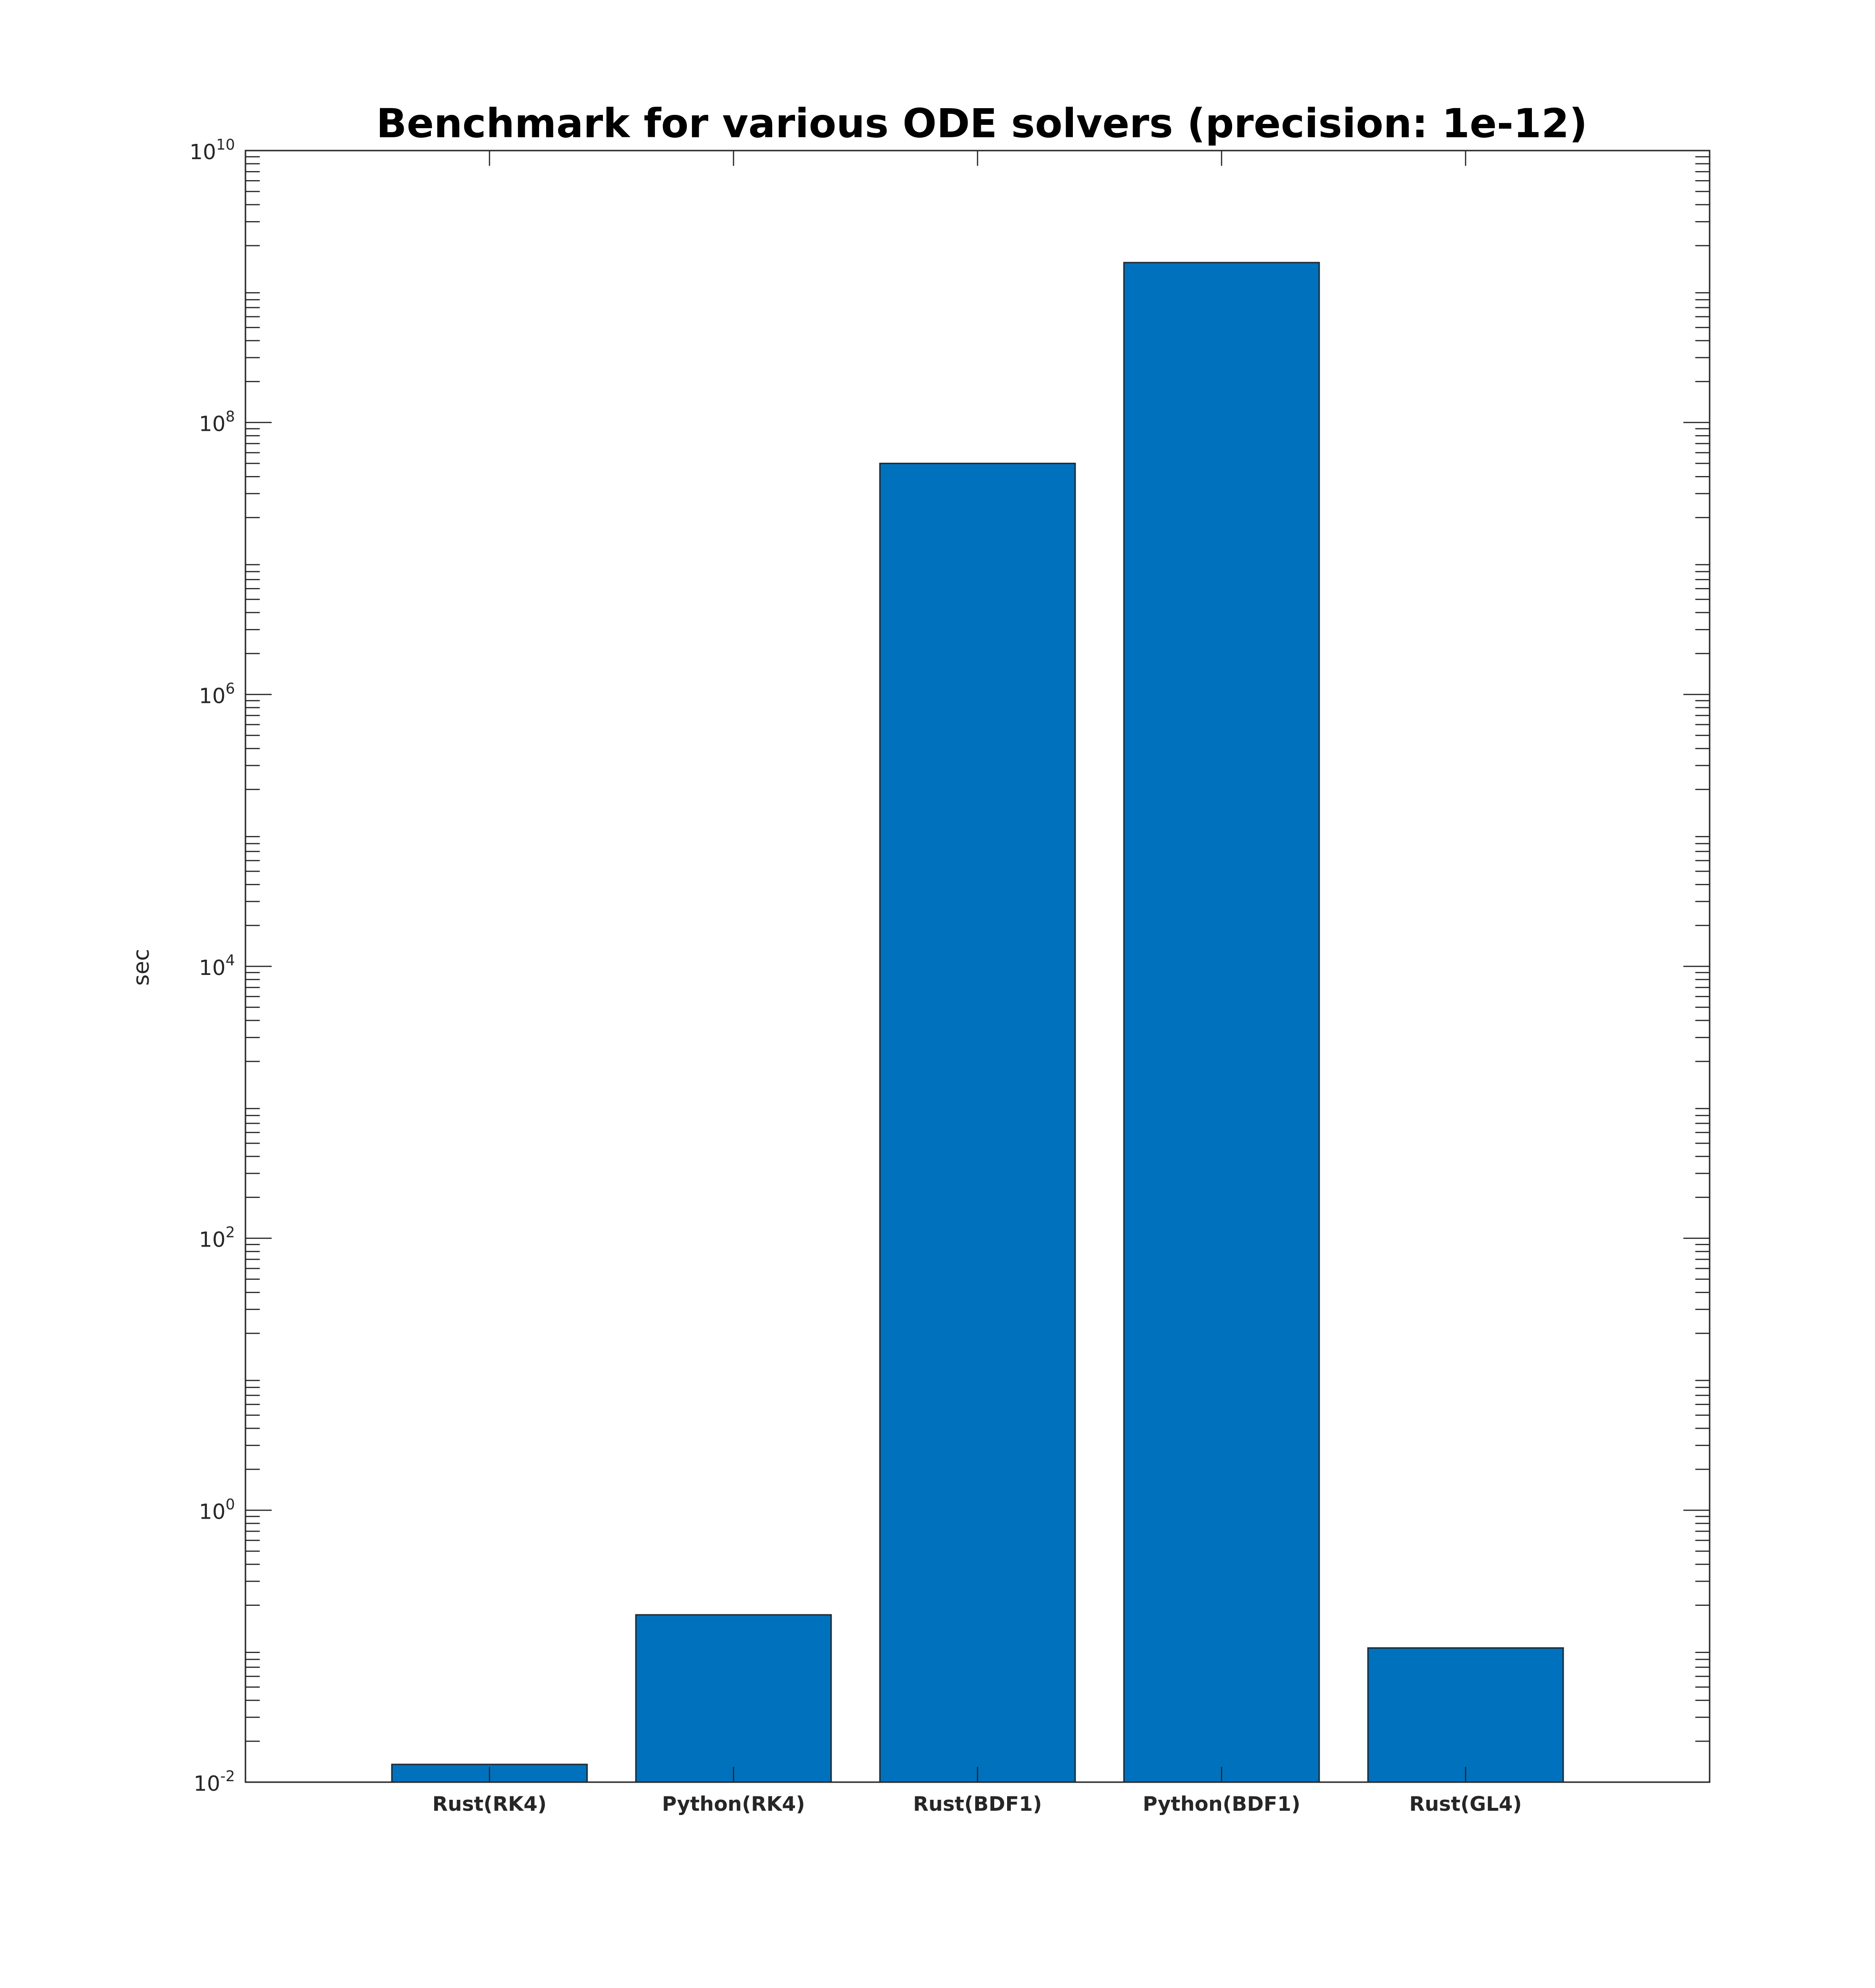  What do you see at coordinates (733, 1804) in the screenshot?
I see `x-tick-label: Python(RK4)` at bounding box center [733, 1804].